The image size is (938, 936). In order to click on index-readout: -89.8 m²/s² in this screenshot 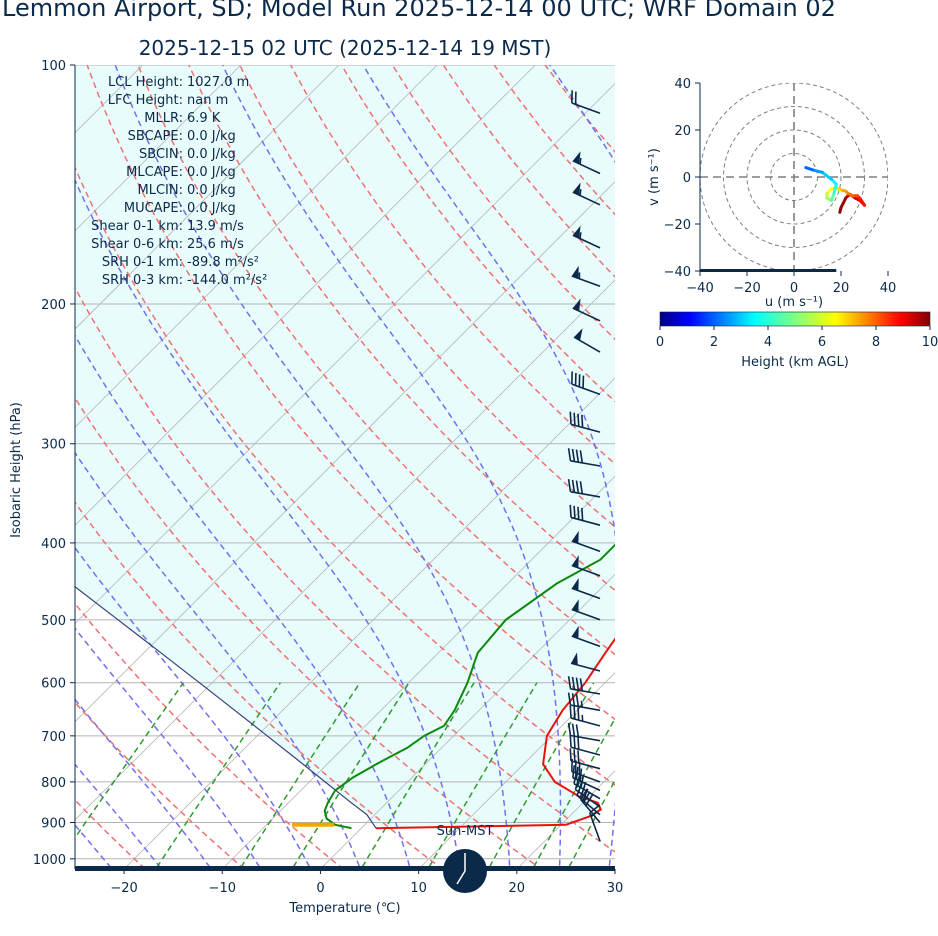, I will do `click(223, 262)`.